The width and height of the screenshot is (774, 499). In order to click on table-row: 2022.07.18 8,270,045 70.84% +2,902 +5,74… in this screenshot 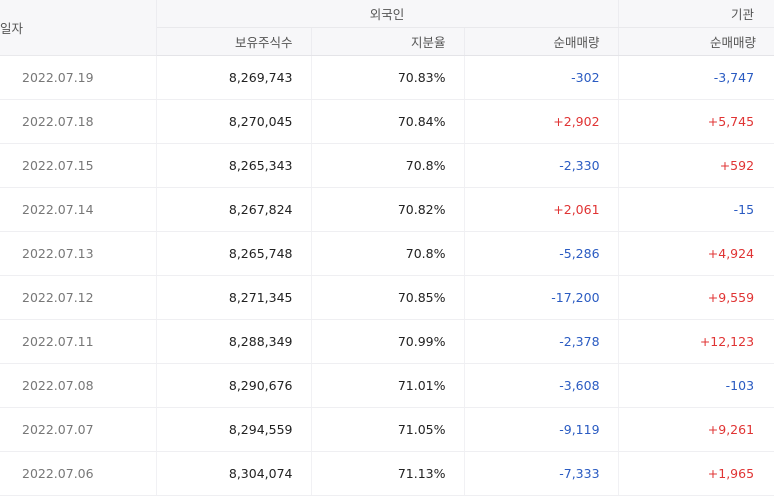, I will do `click(387, 121)`.